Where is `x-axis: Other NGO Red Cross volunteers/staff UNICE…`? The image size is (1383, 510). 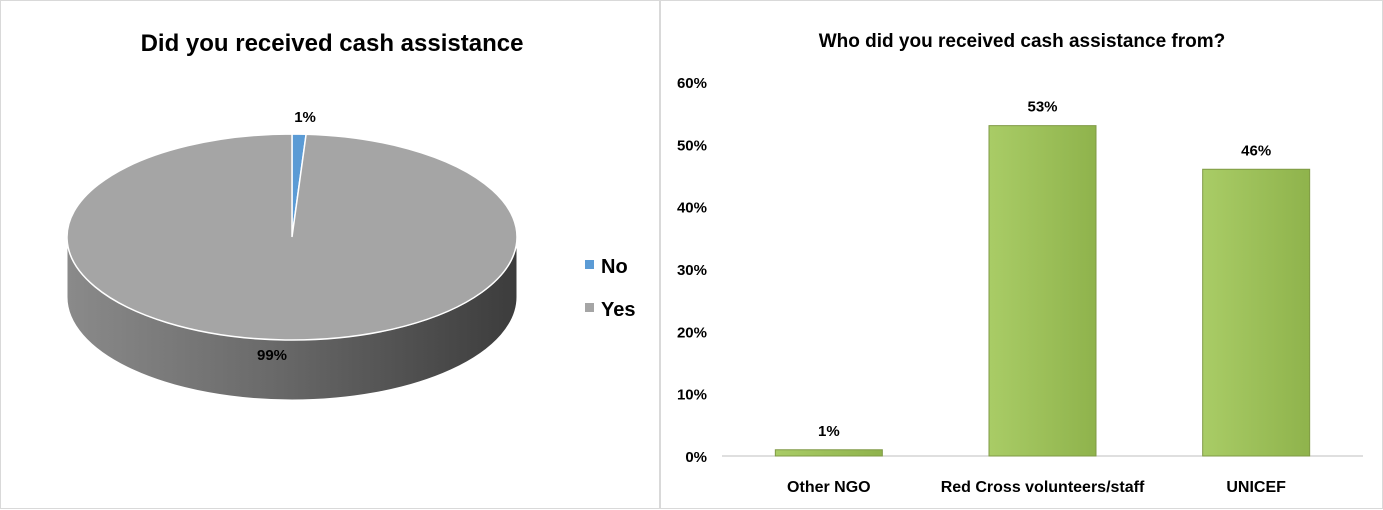
x-axis: Other NGO Red Cross volunteers/staff UNICE… is located at coordinates (1036, 487).